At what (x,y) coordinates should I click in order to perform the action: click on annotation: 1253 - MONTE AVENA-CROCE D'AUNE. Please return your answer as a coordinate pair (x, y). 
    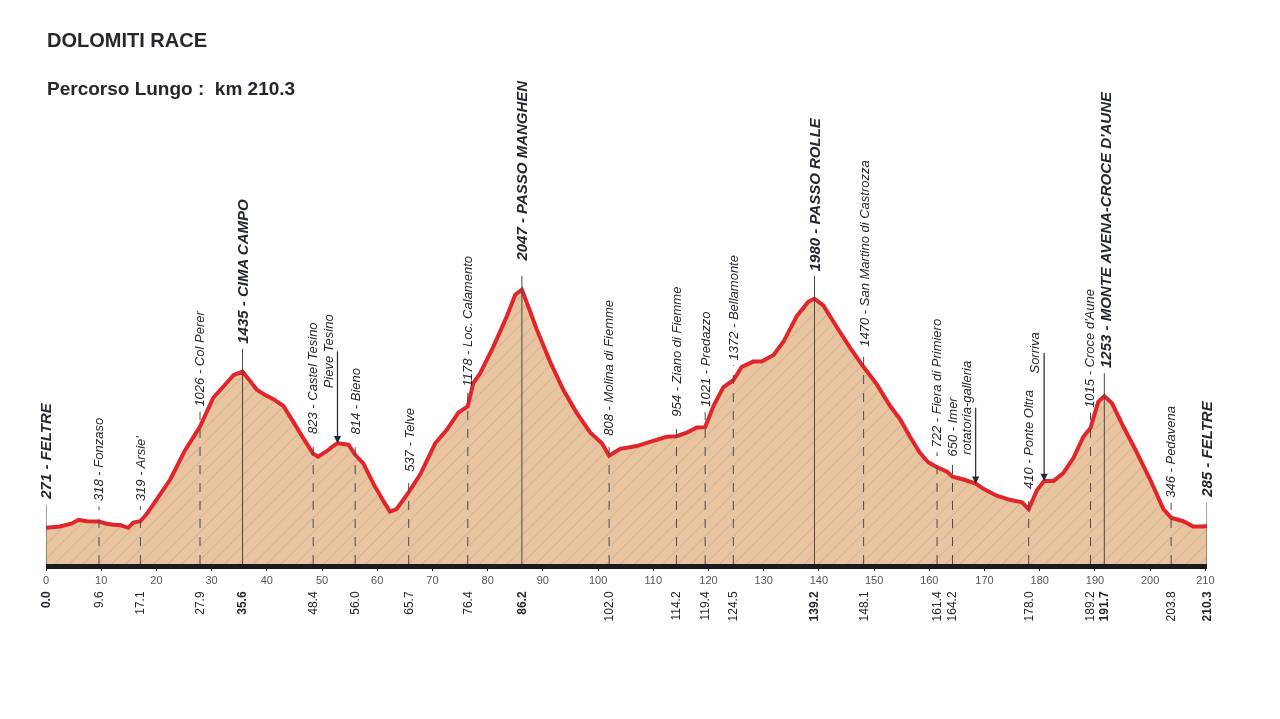
    Looking at the image, I should click on (1105, 229).